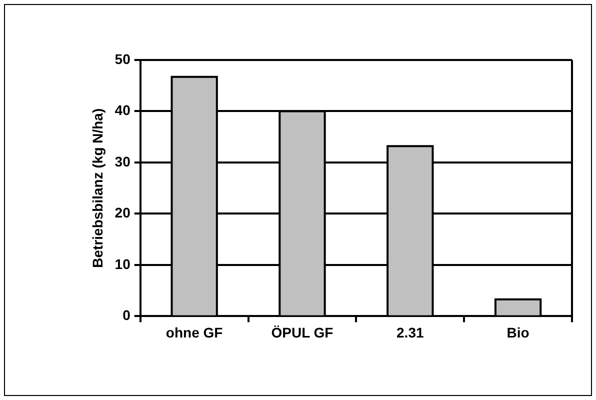  I want to click on y-tick-label: 30, so click(122, 161).